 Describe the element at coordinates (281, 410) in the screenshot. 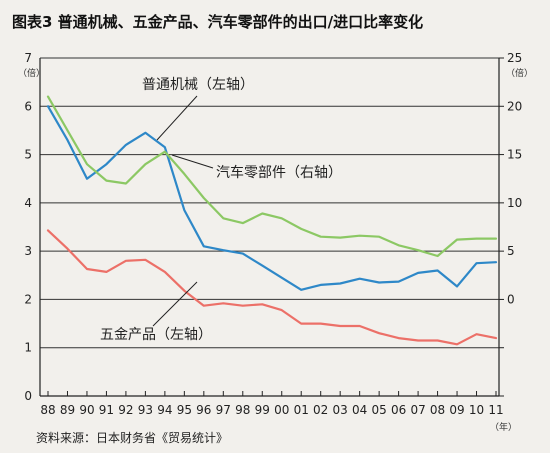

I see `x-tick-label: 00` at that location.